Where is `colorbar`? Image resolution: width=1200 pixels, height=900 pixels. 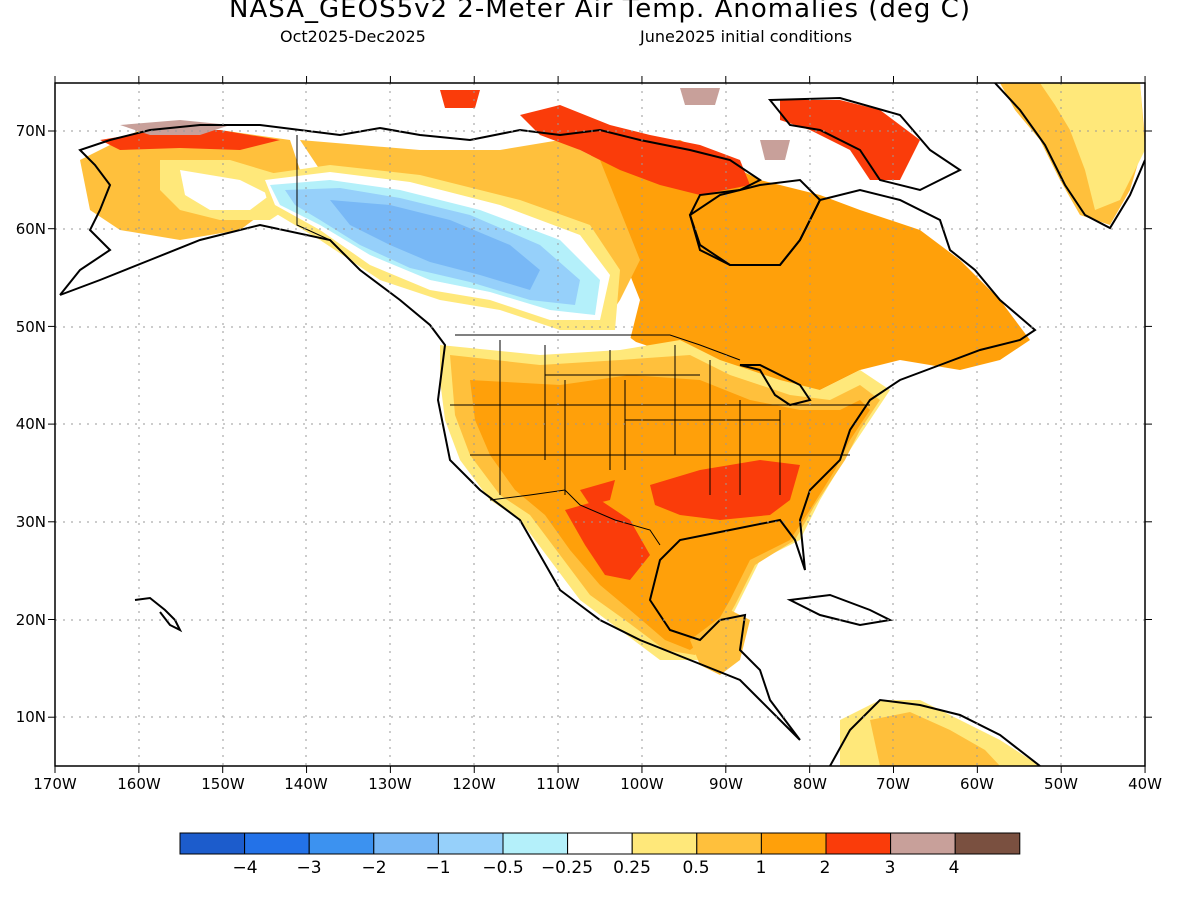 colorbar is located at coordinates (600, 843).